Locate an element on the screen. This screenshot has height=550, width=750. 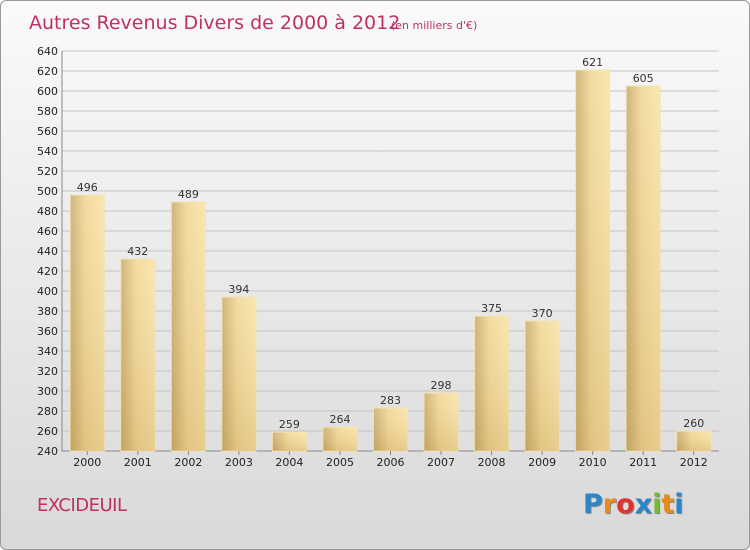
commune-name: EXCIDEUIL is located at coordinates (82, 505).